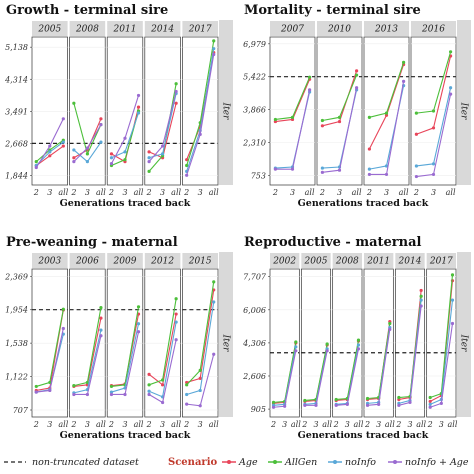  Describe the element at coordinates (316, 262) in the screenshot. I see `facet-label: 2005` at that location.